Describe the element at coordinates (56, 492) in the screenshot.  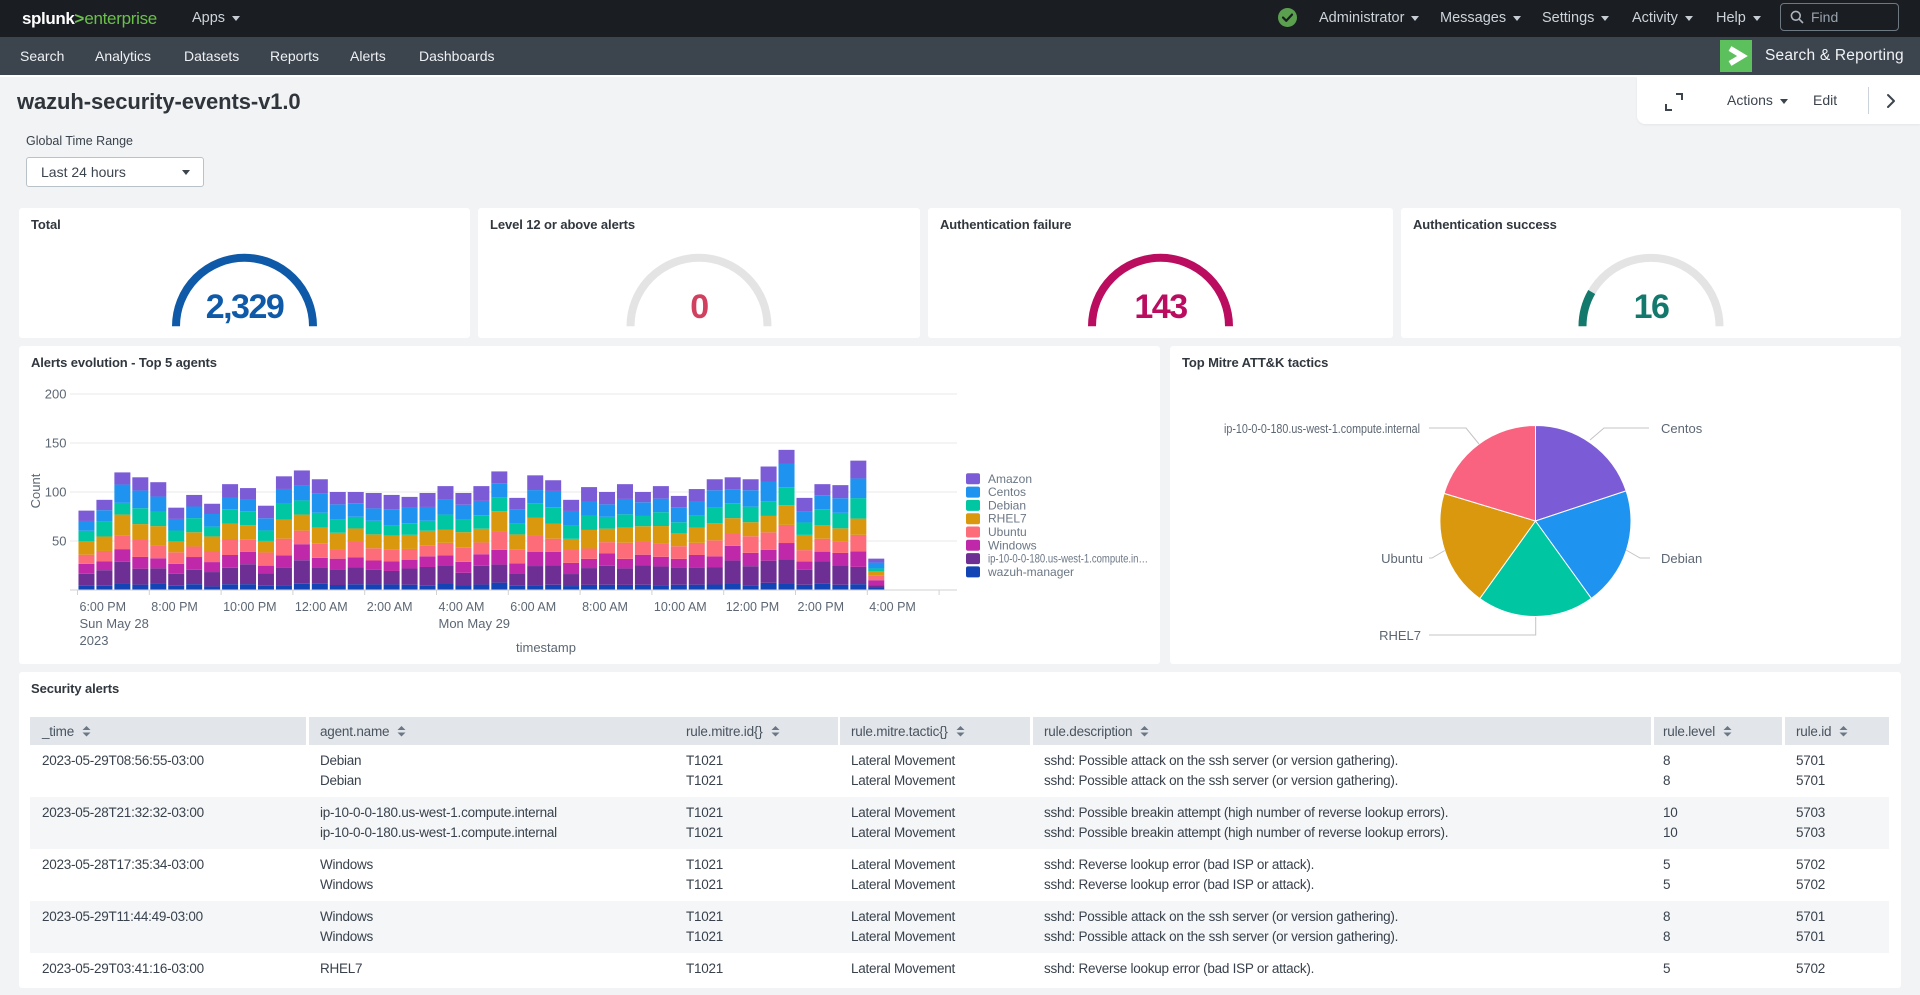
I see `svg-text: 100` at that location.